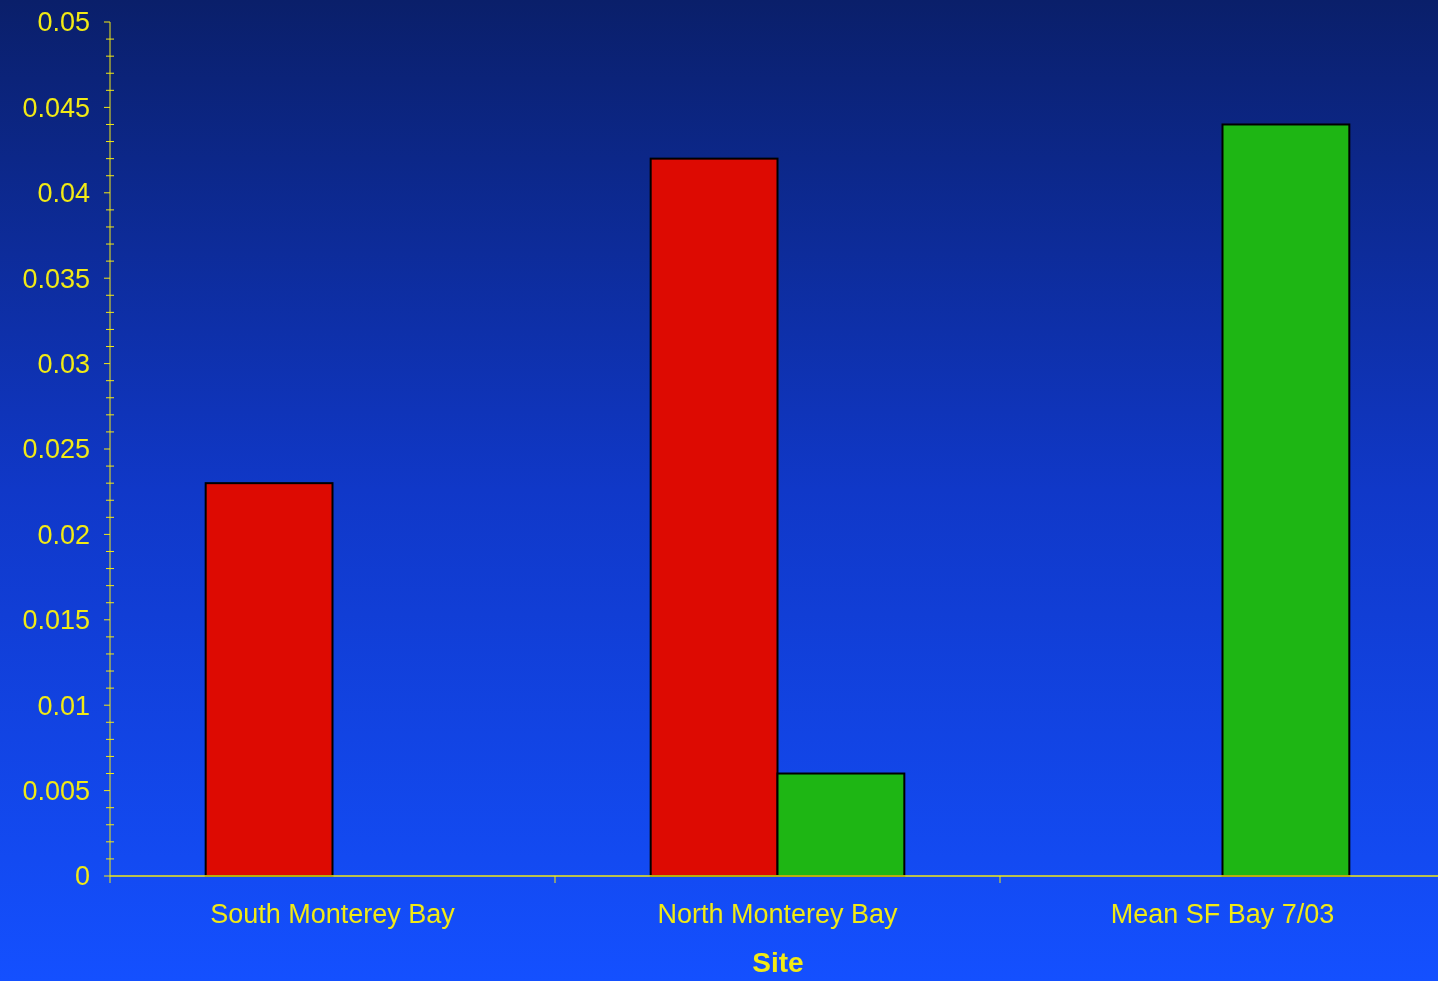 The width and height of the screenshot is (1438, 981). What do you see at coordinates (56, 107) in the screenshot?
I see `y-tick-label: 0.045` at bounding box center [56, 107].